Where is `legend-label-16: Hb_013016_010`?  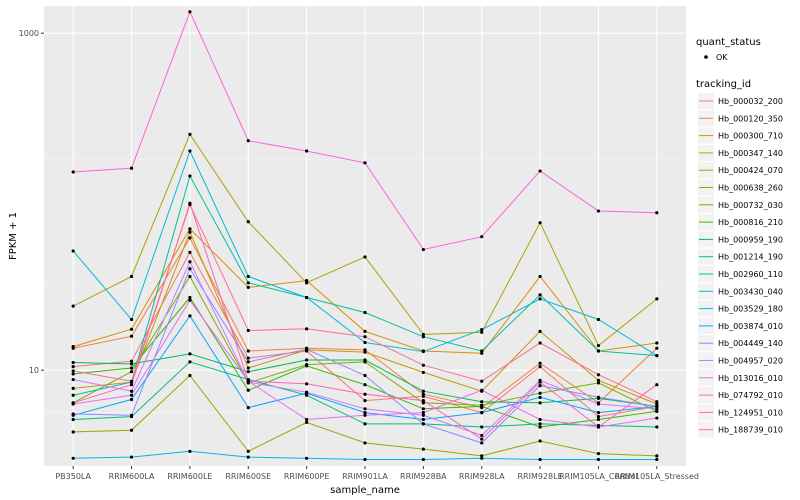
legend-label-16: Hb_013016_010 is located at coordinates (750, 378).